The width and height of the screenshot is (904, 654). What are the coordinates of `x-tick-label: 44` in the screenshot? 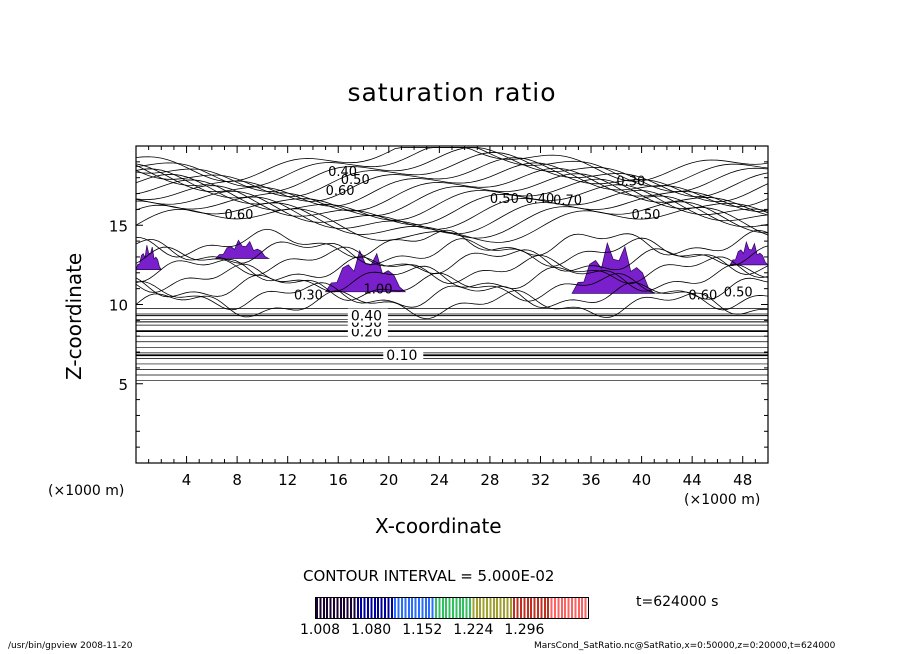 It's located at (692, 480).